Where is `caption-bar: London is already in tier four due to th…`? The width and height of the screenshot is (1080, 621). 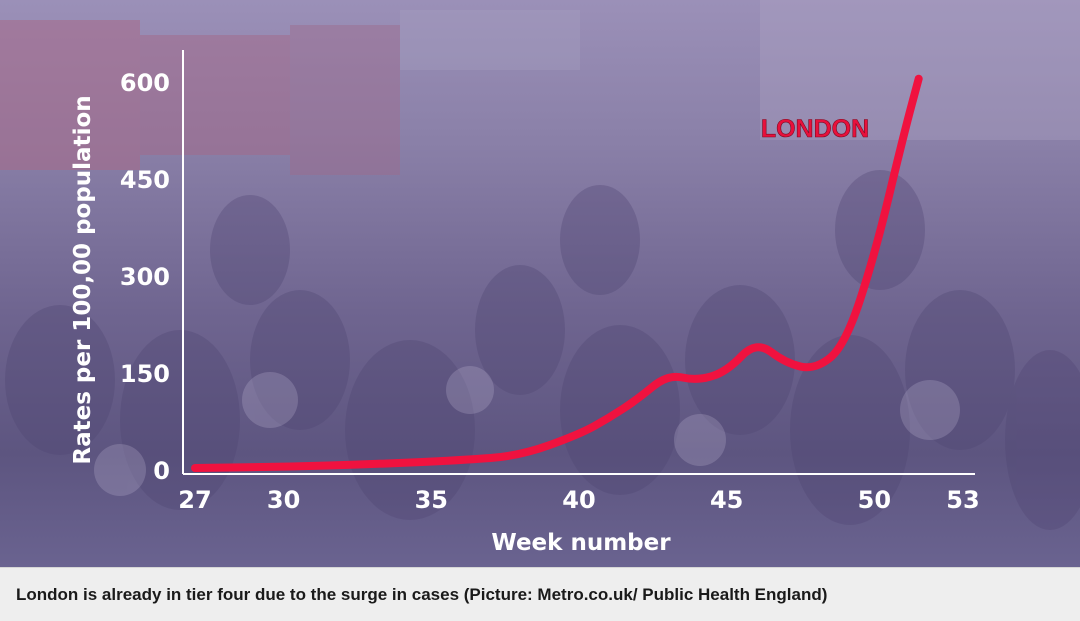 caption-bar: London is already in tier four due to th… is located at coordinates (540, 594).